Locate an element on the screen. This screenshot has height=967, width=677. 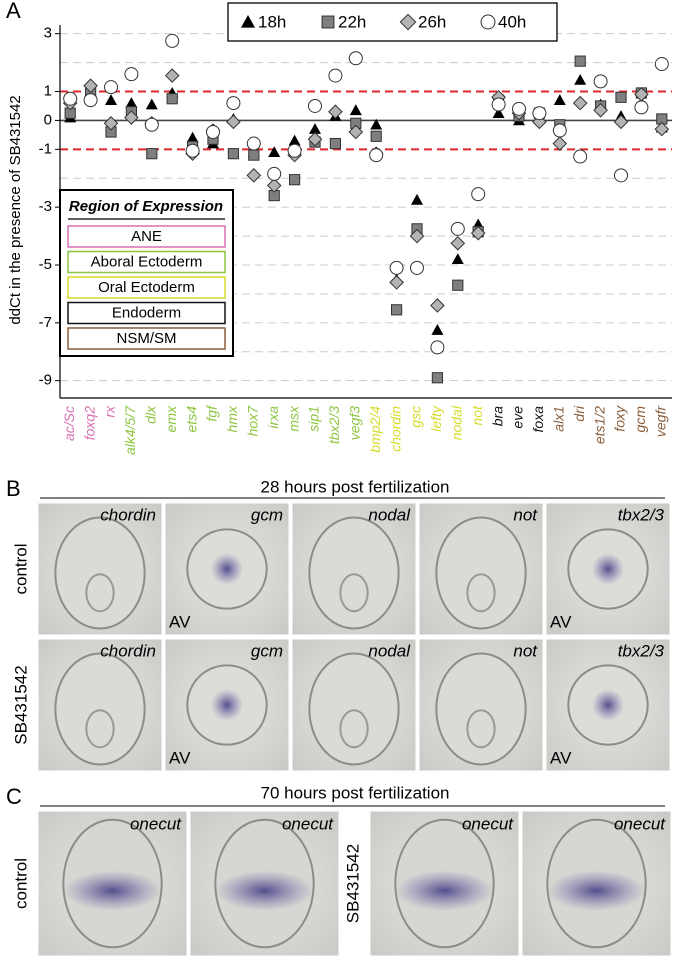
legend-label: 40h is located at coordinates (512, 21).